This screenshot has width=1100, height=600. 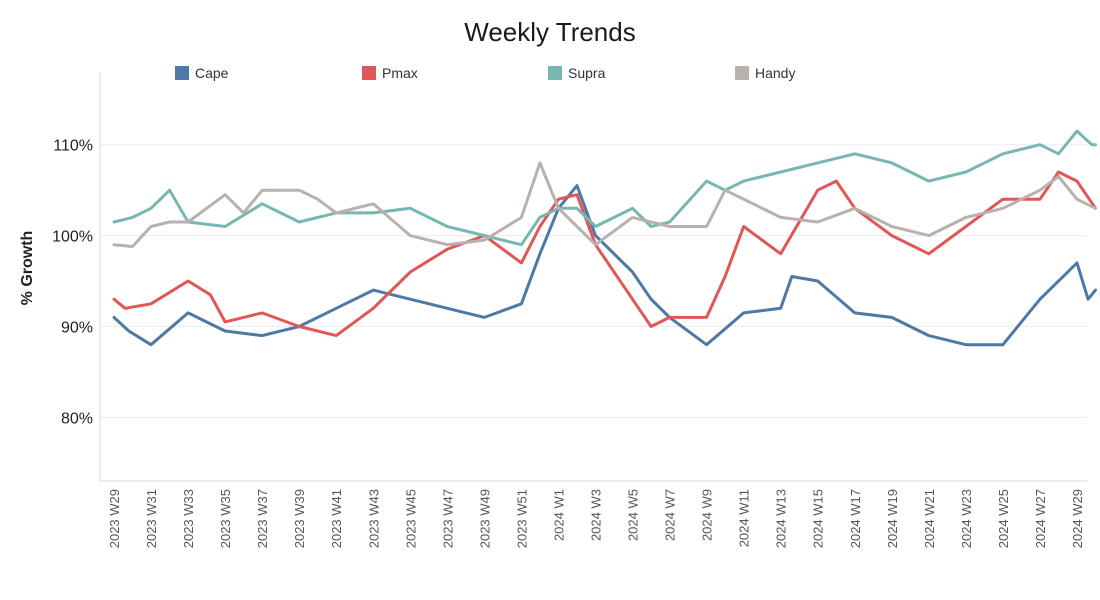 I want to click on x-tick-label: 2024 W3, so click(x=596, y=515).